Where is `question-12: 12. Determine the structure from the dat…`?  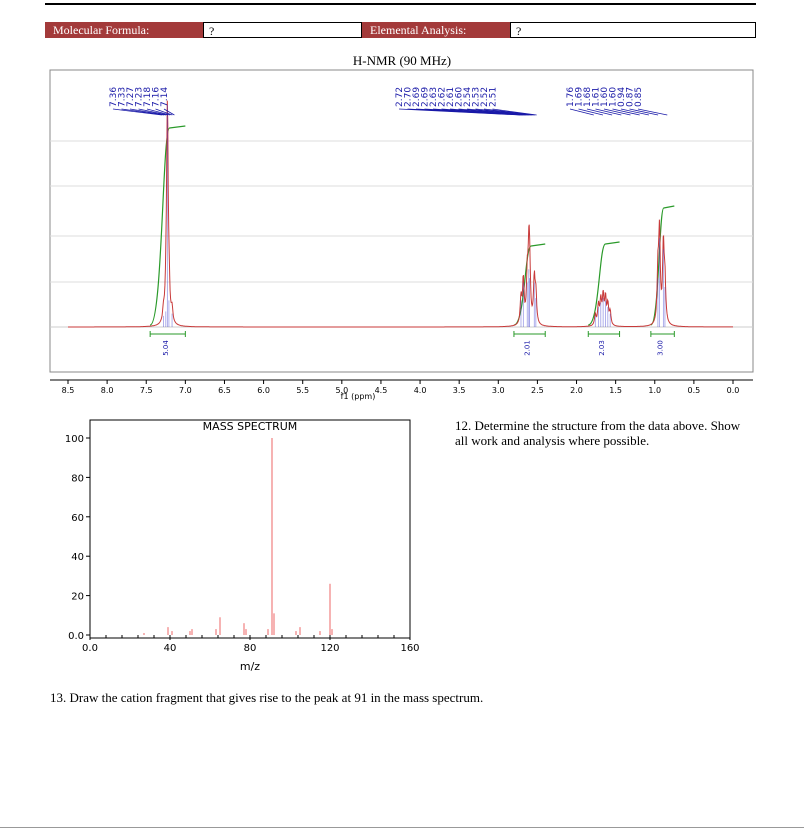
question-12: 12. Determine the structure from the dat… is located at coordinates (598, 433).